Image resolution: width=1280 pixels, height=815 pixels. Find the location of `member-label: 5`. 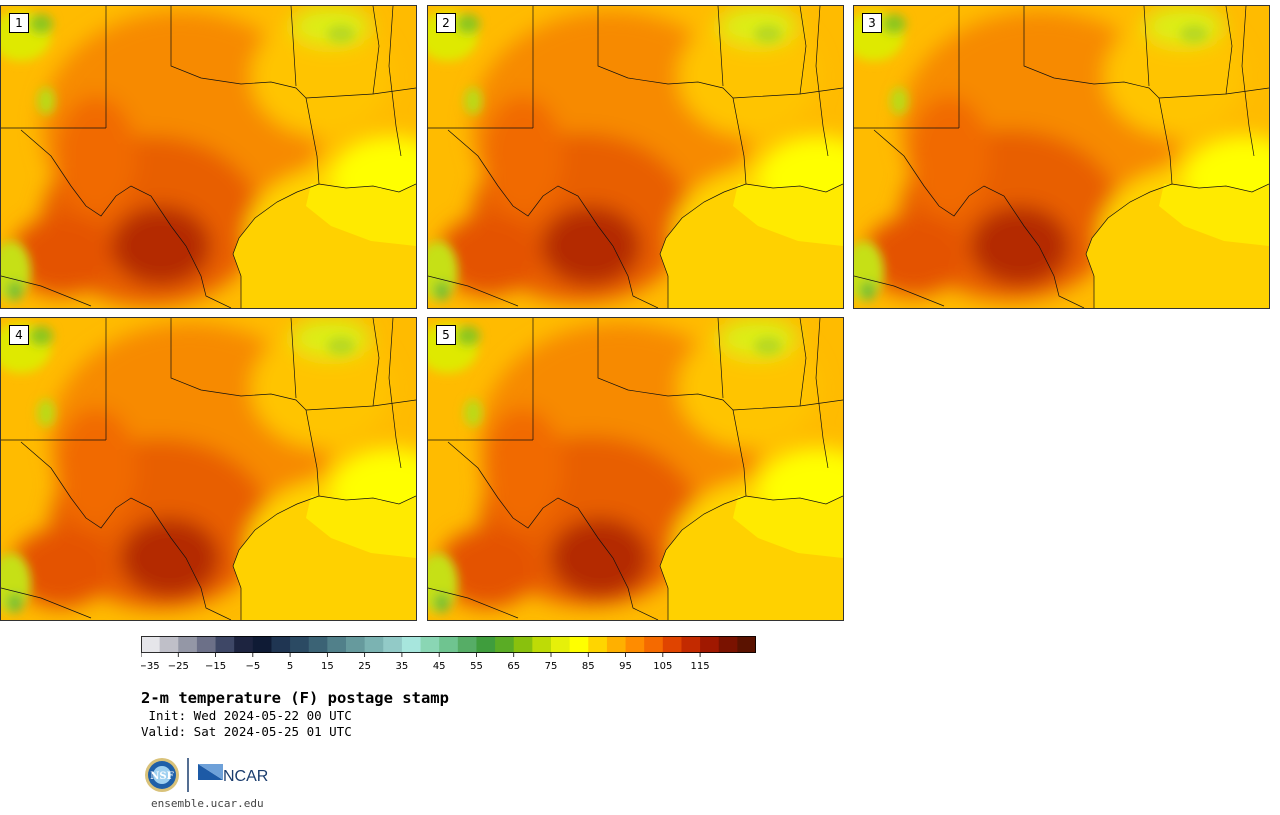

member-label: 5 is located at coordinates (446, 335).